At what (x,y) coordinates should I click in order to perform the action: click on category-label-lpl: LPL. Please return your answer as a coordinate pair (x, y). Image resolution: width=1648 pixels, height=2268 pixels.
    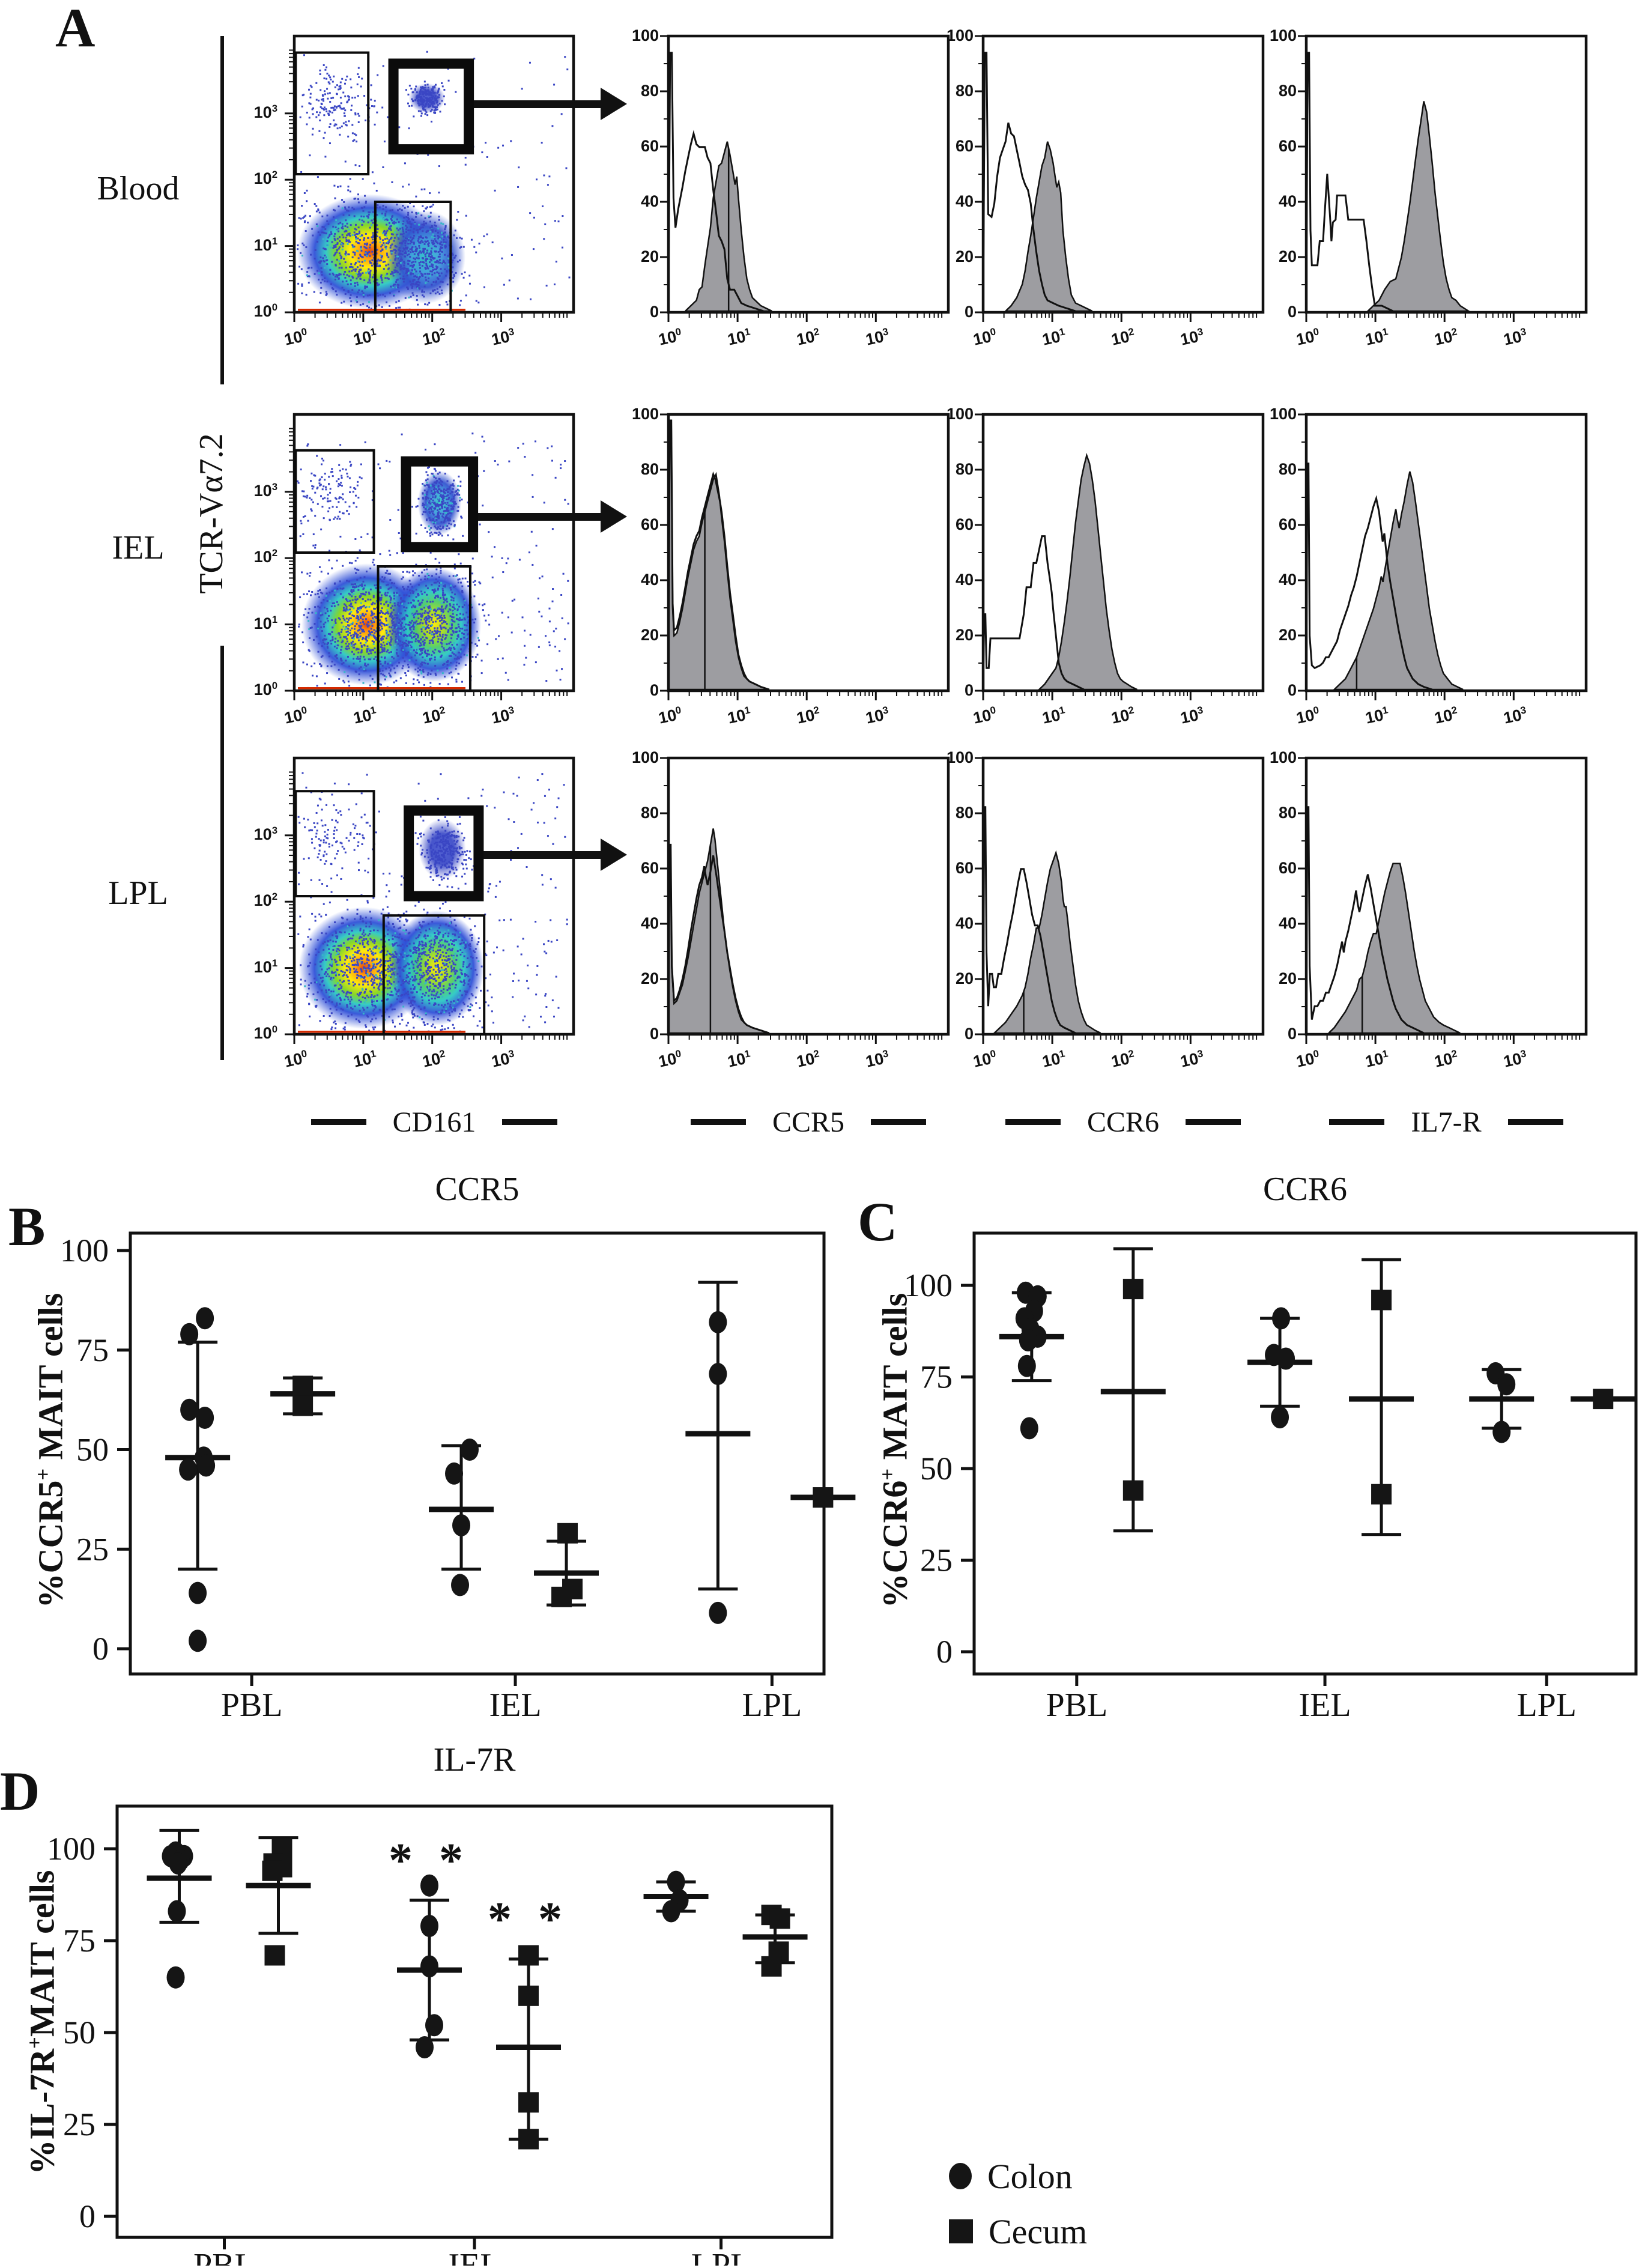
    Looking at the image, I should click on (772, 1705).